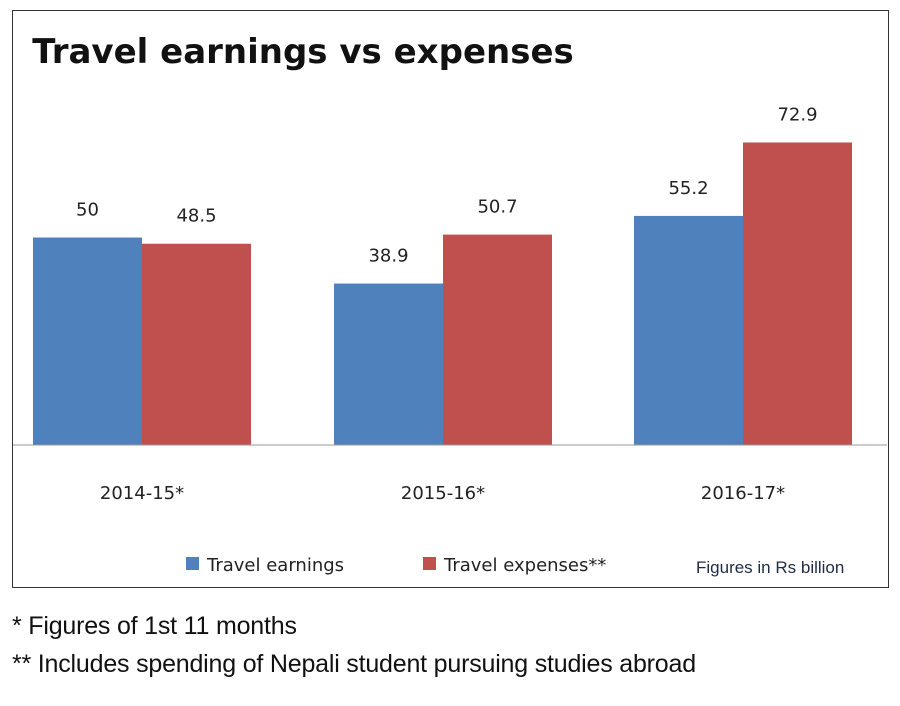 This screenshot has width=900, height=706. I want to click on data-label-travel-expenses-2014-15: 48.5, so click(196, 216).